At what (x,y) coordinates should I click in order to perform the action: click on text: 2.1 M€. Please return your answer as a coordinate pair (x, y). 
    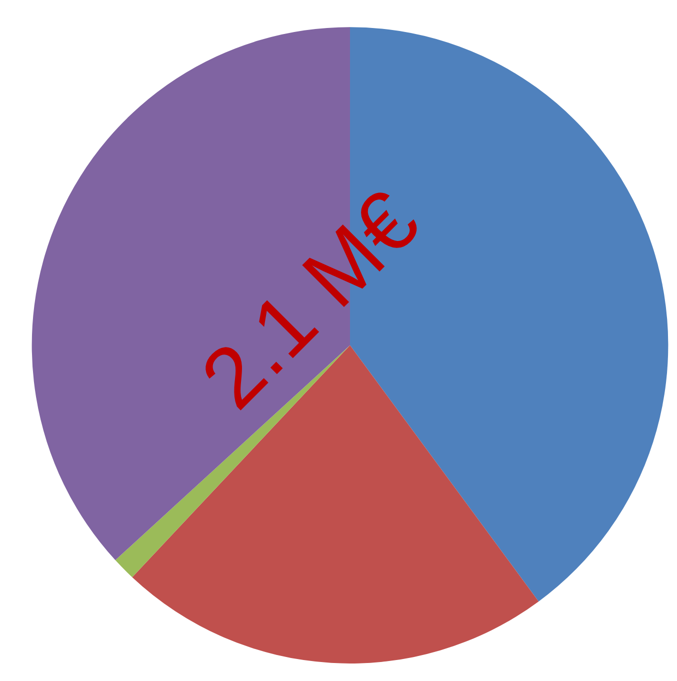
    Looking at the image, I should click on (310, 300).